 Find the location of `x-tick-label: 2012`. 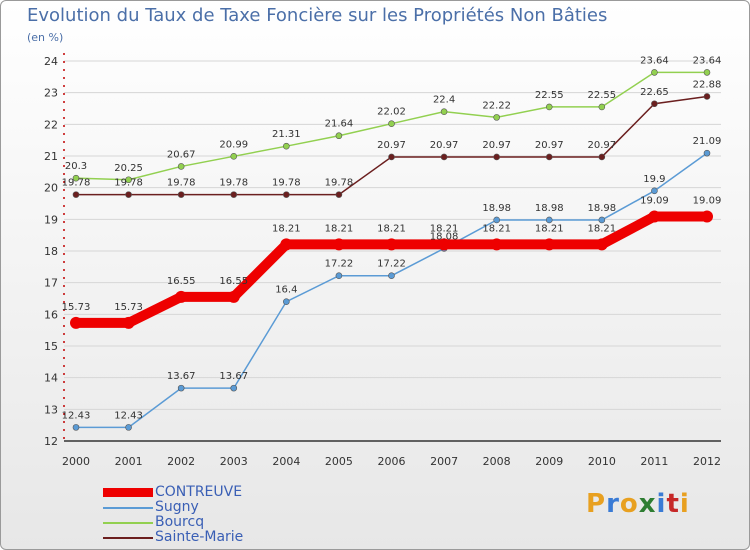

x-tick-label: 2012 is located at coordinates (707, 461).